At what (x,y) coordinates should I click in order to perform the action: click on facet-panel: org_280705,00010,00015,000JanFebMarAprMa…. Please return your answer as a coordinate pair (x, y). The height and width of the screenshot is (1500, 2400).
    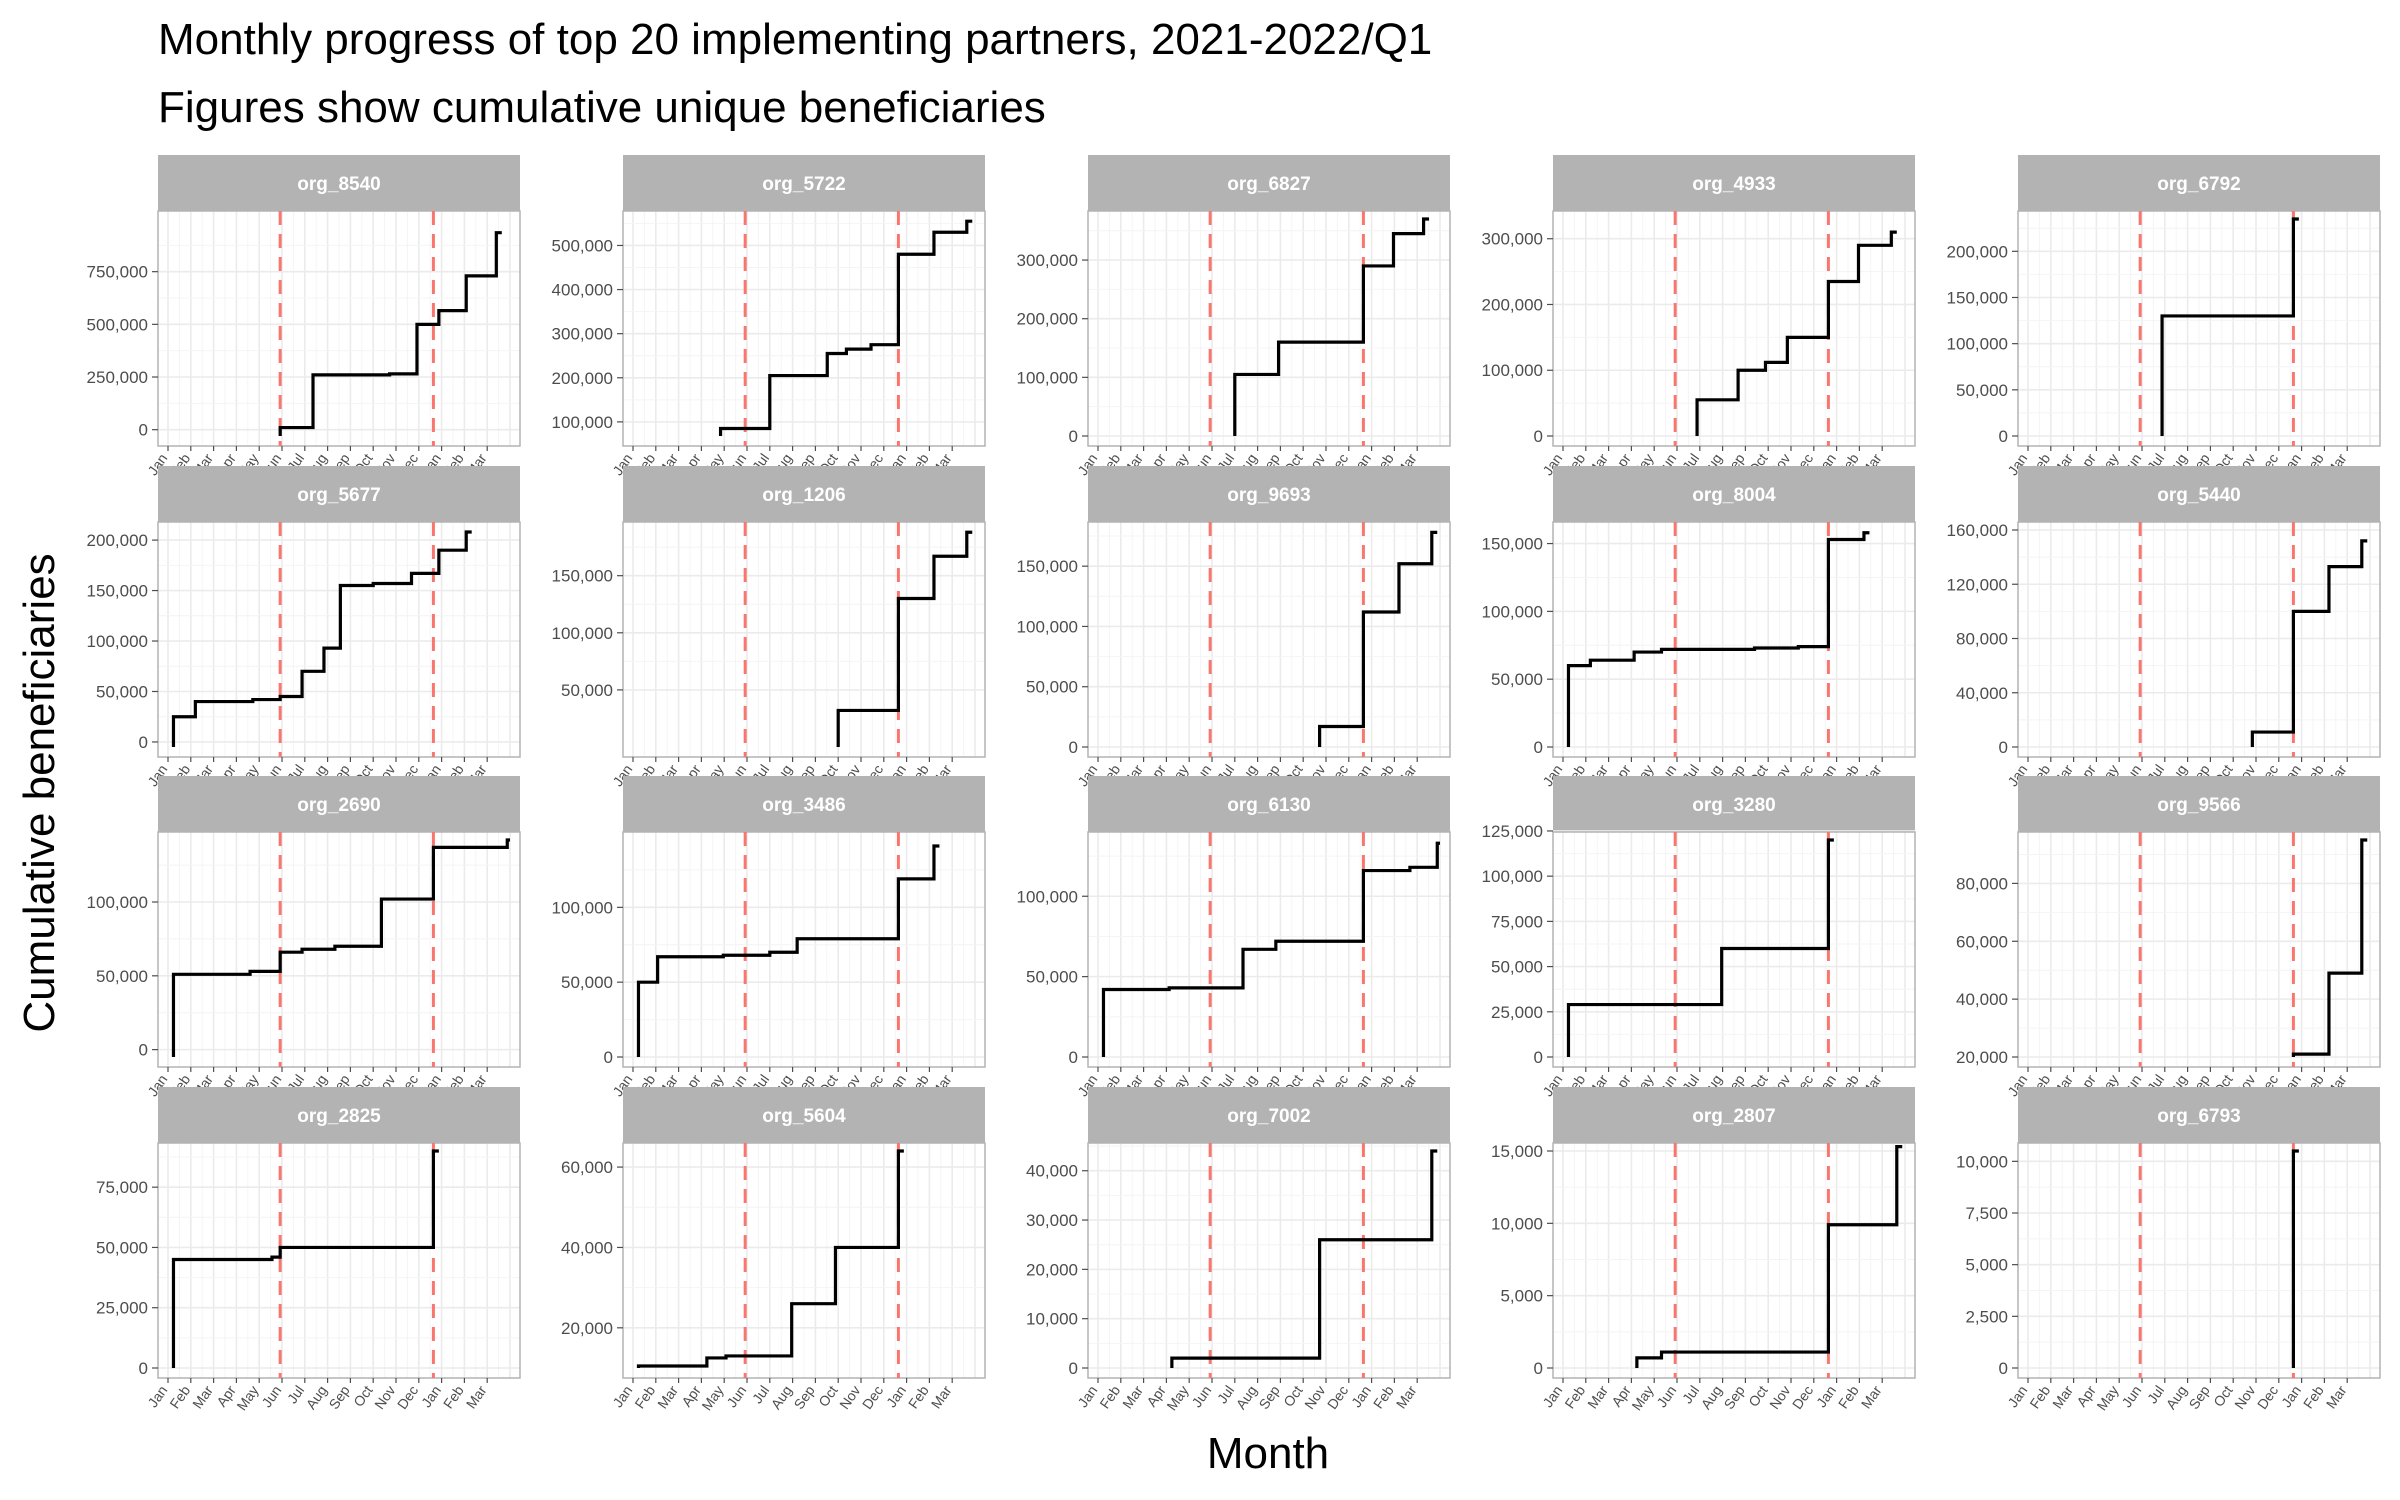
    Looking at the image, I should click on (1703, 1250).